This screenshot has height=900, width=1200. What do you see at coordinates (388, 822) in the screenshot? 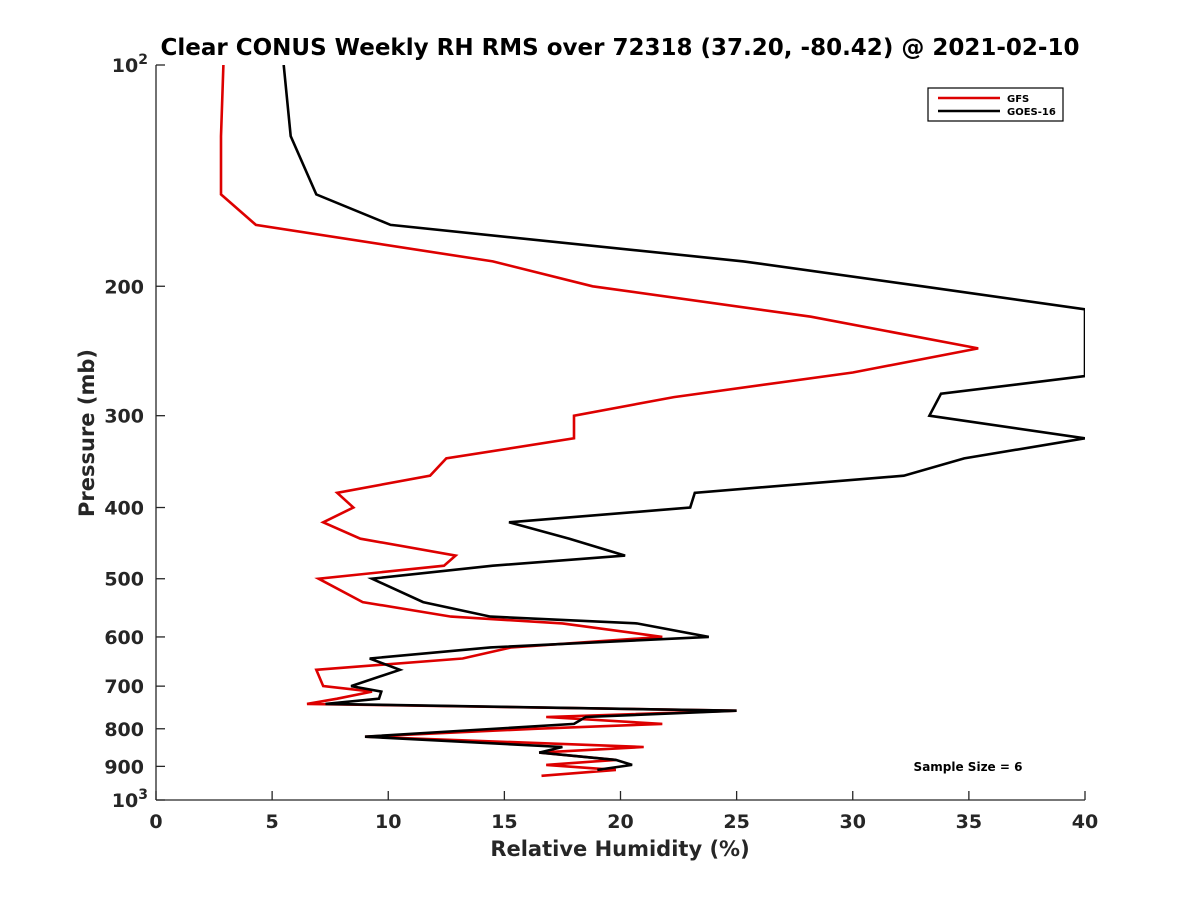
I see `x-tick-label: 10` at bounding box center [388, 822].